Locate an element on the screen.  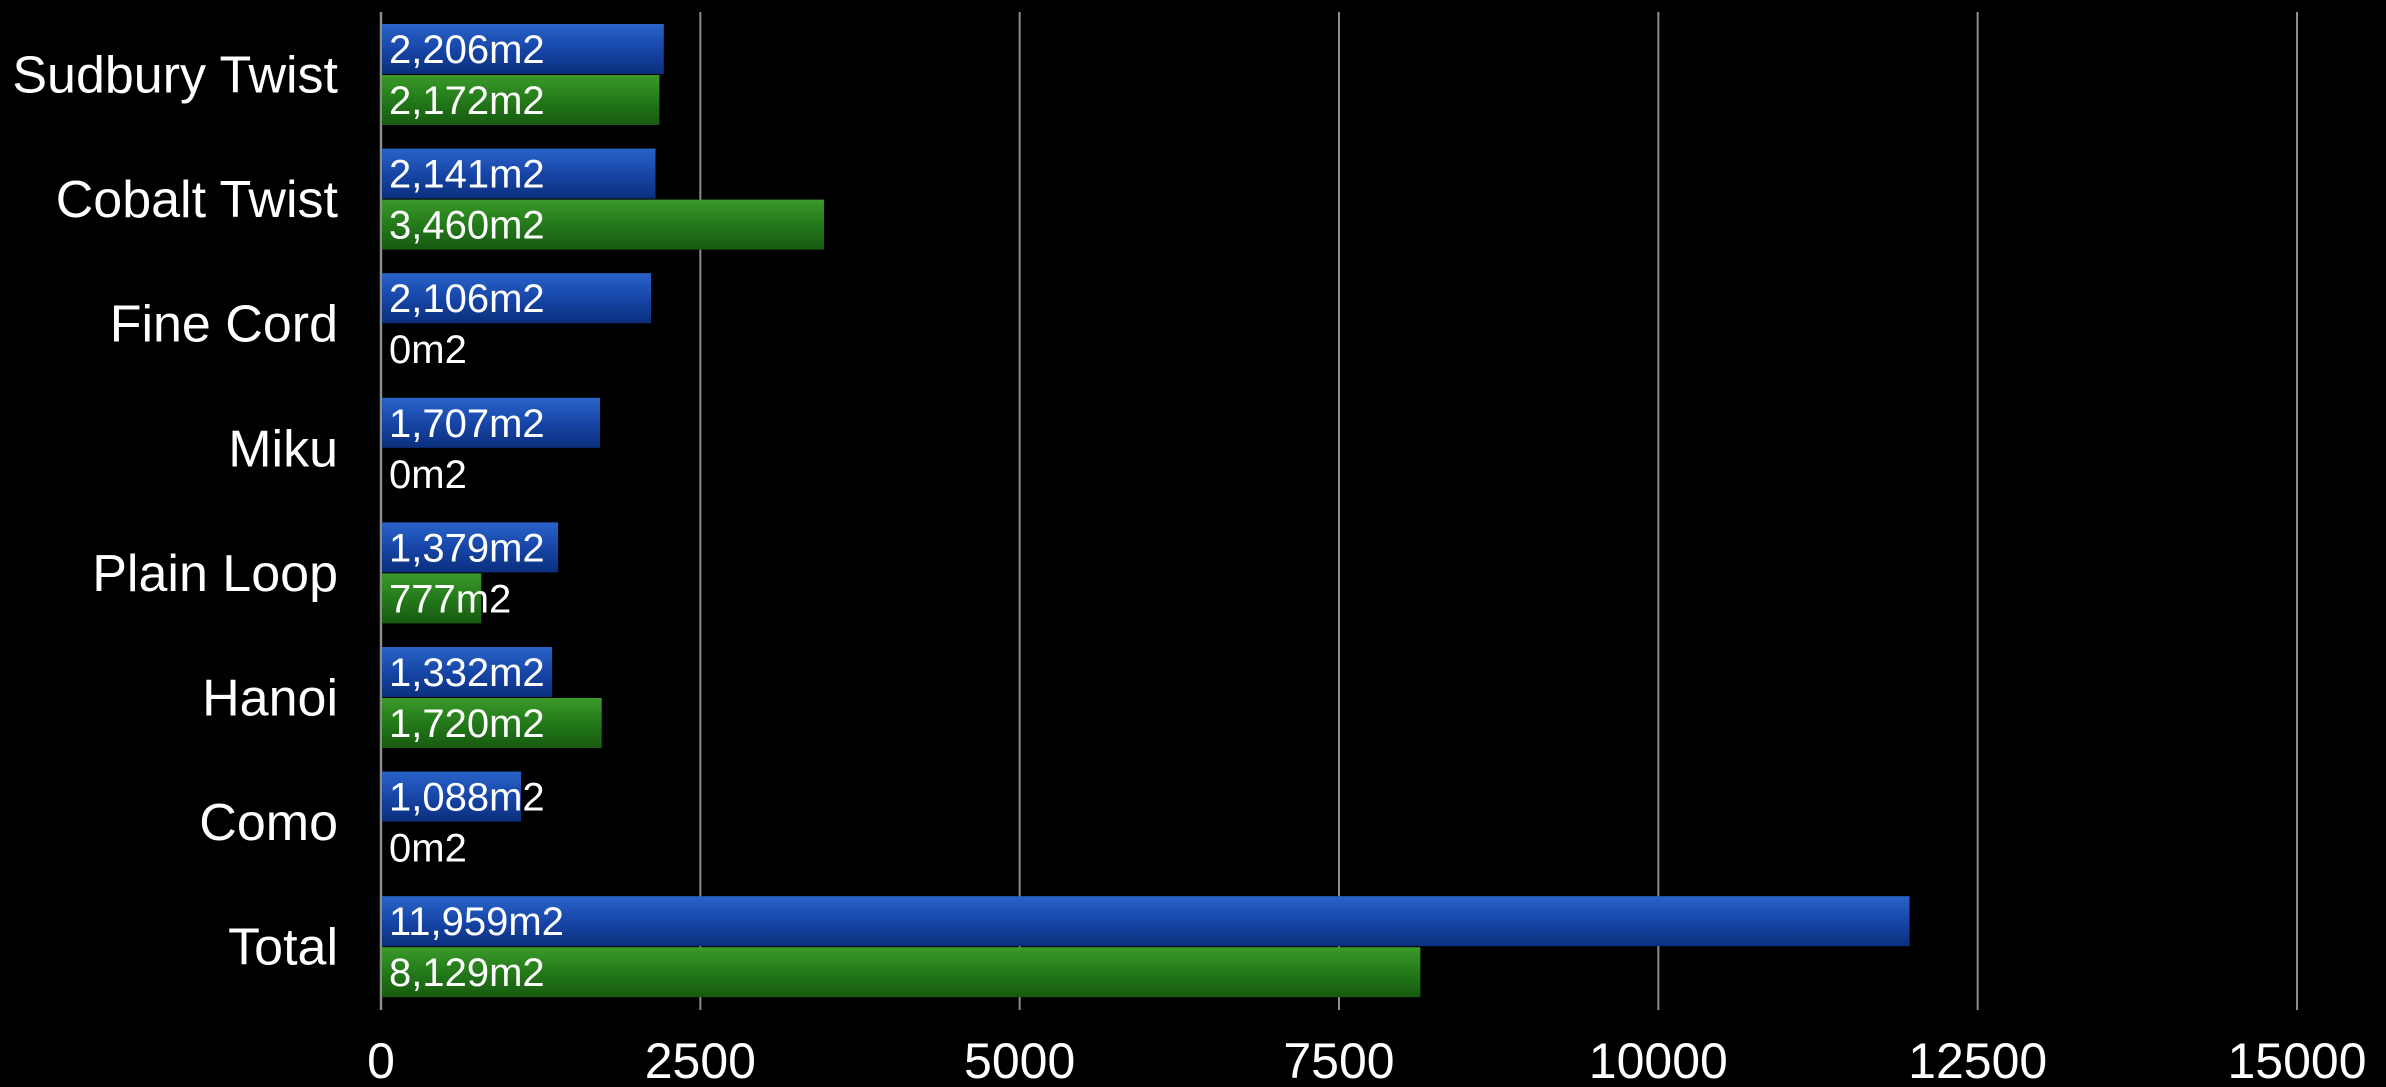
data-label: 1,332m2 is located at coordinates (467, 673).